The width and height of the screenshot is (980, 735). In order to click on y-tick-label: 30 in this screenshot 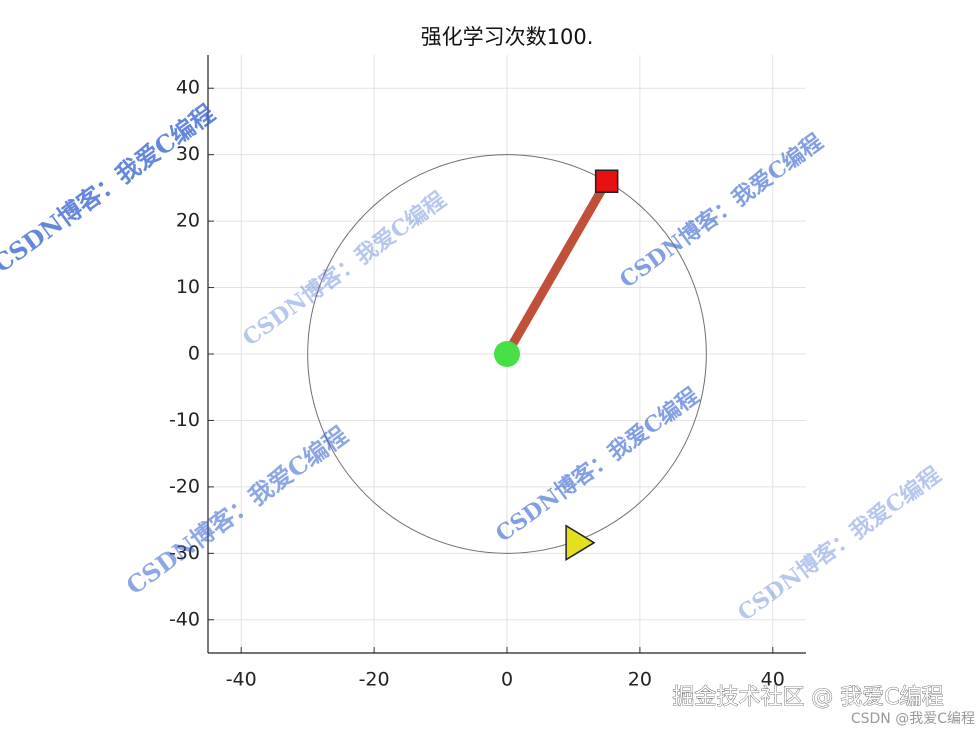, I will do `click(188, 154)`.